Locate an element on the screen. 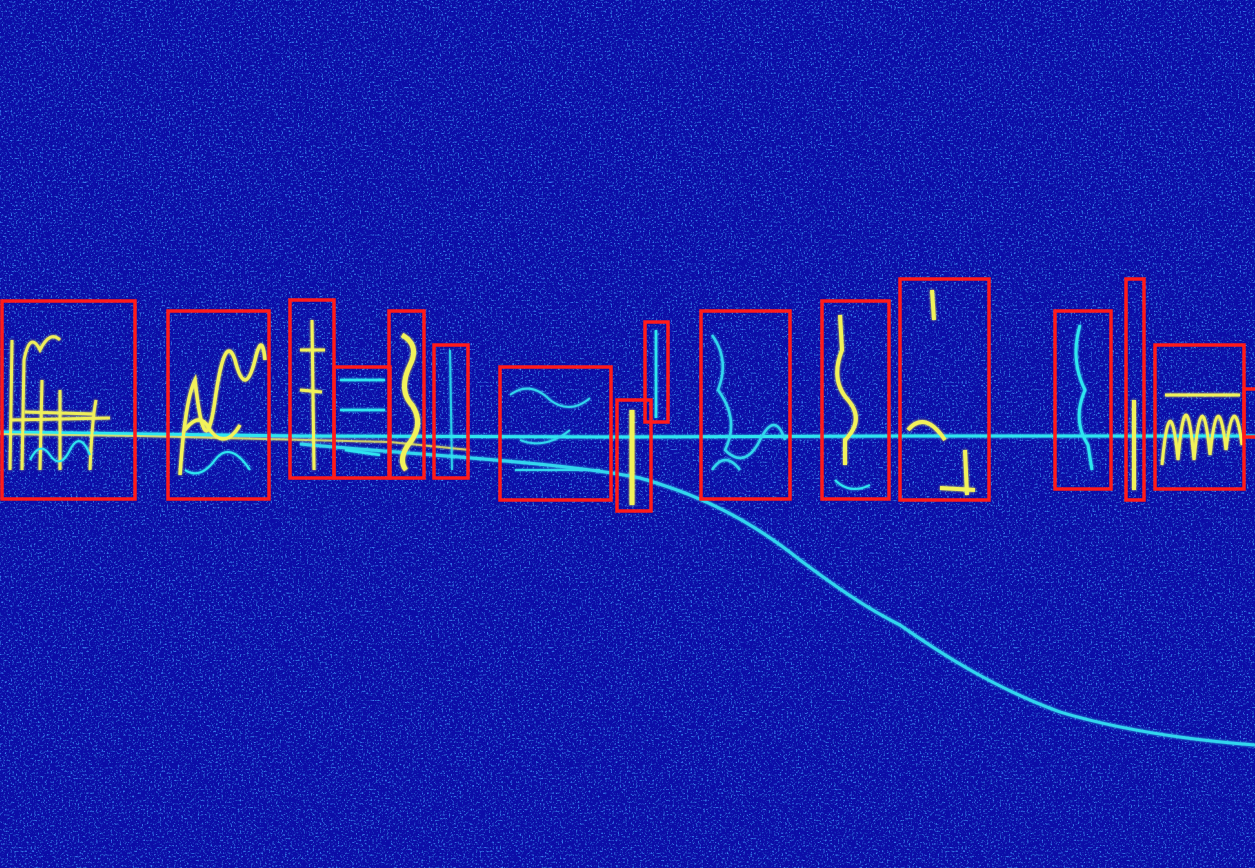 The image size is (1255, 868). trace-1b is located at coordinates (60, 451).